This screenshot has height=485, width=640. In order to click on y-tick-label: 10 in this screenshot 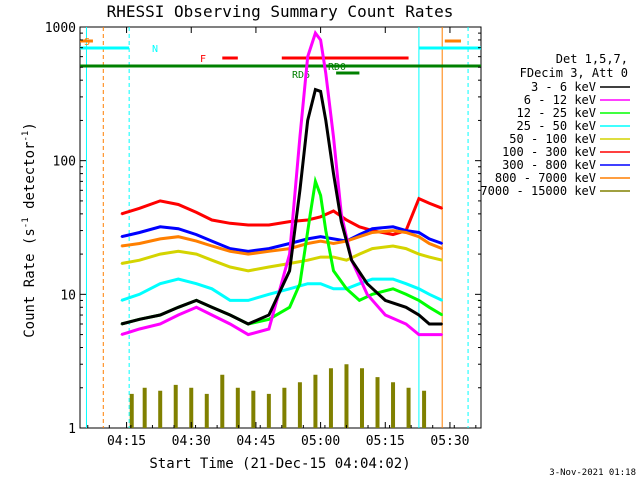, I will do `click(68, 295)`.